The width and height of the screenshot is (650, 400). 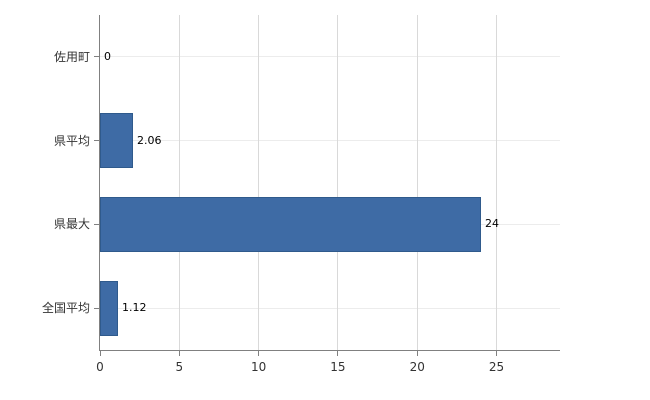 What do you see at coordinates (107, 56) in the screenshot?
I see `bar-value-label: 0` at bounding box center [107, 56].